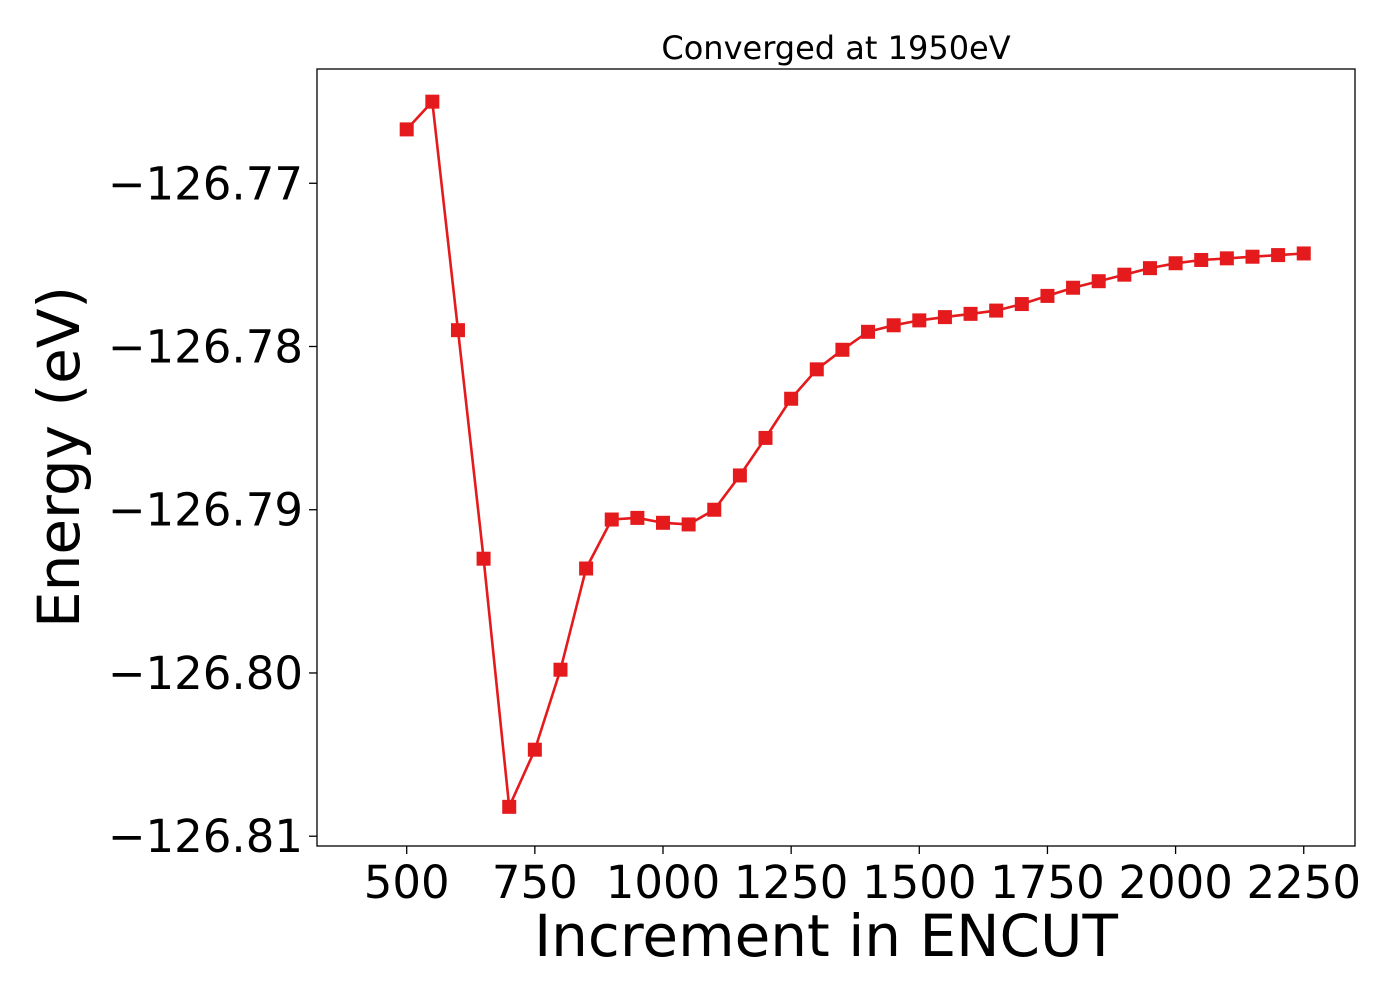  I want to click on x-axis: 500 750 1000 1250 1500 1750 2000 2250, so click(862, 877).